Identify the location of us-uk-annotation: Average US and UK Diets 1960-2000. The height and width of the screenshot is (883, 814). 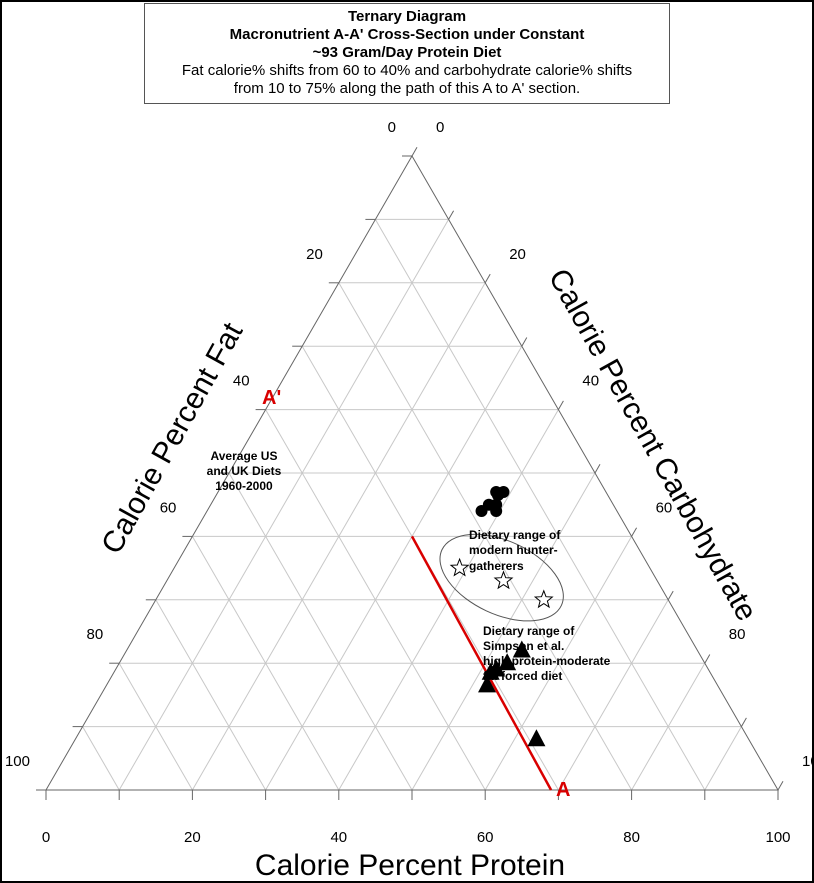
(244, 471).